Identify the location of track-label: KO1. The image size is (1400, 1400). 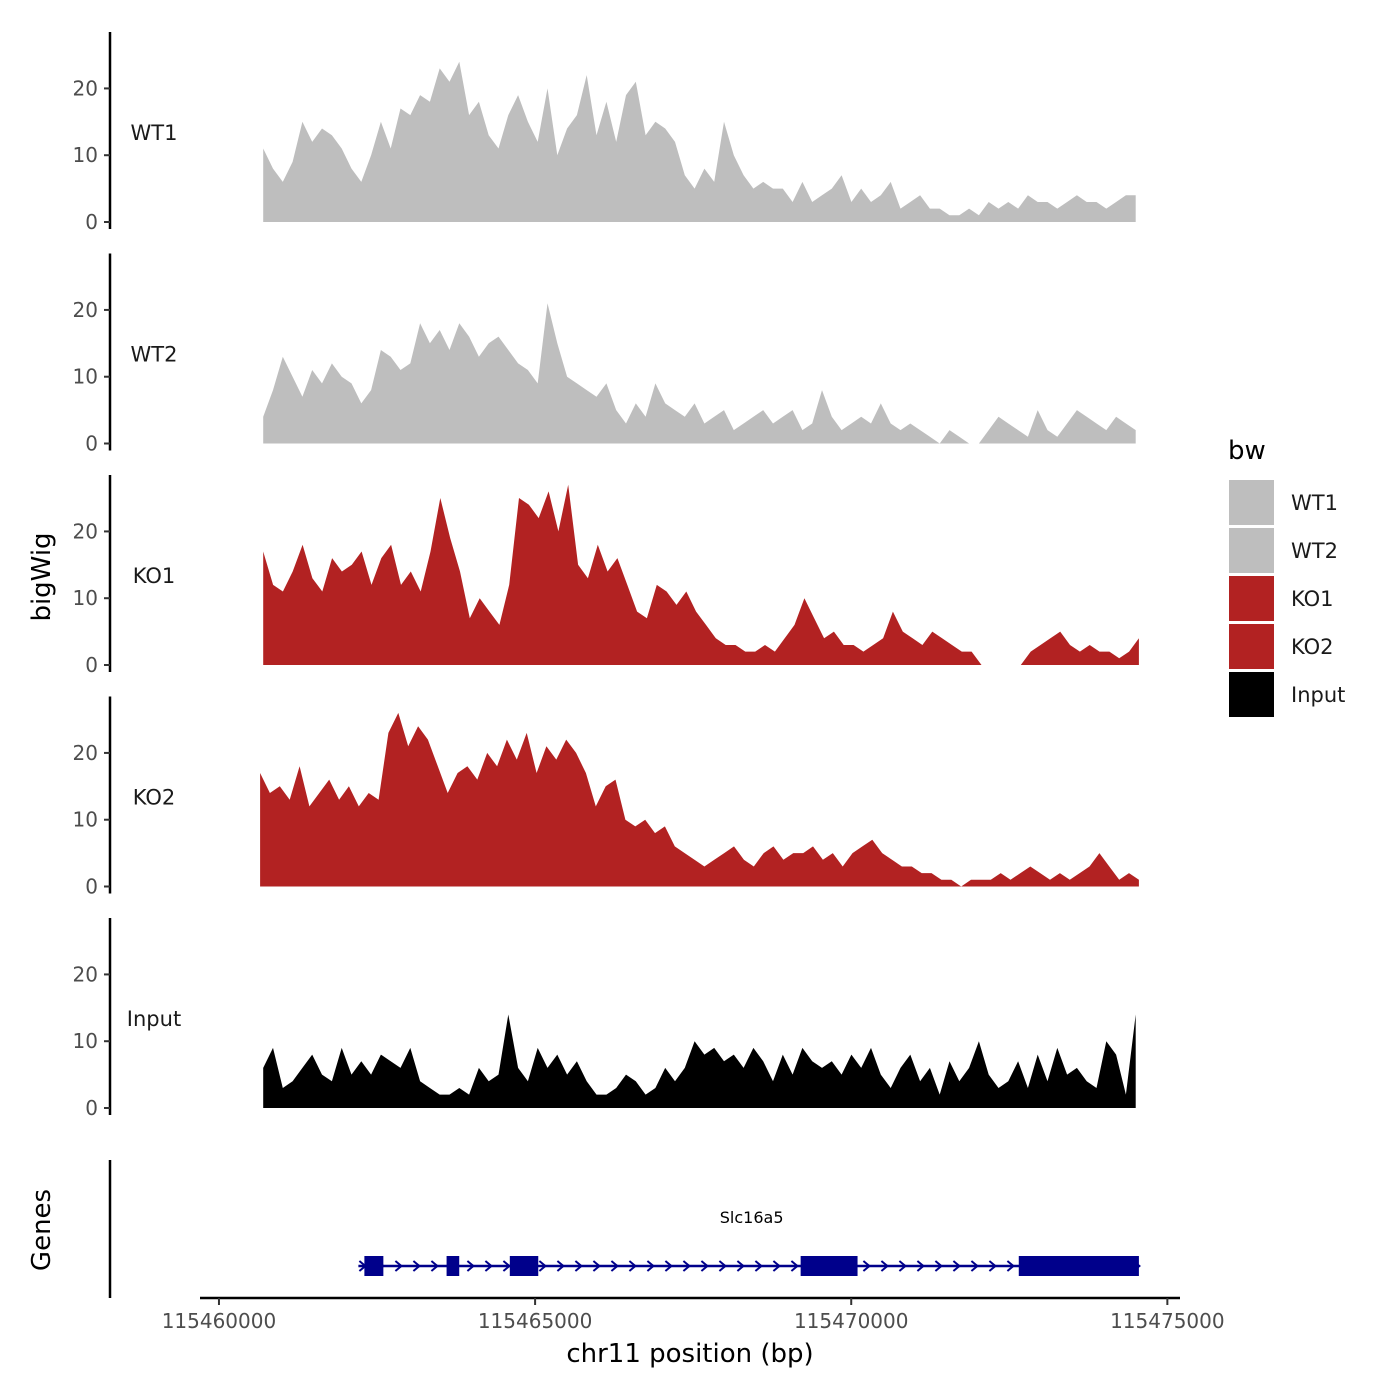
(154, 576).